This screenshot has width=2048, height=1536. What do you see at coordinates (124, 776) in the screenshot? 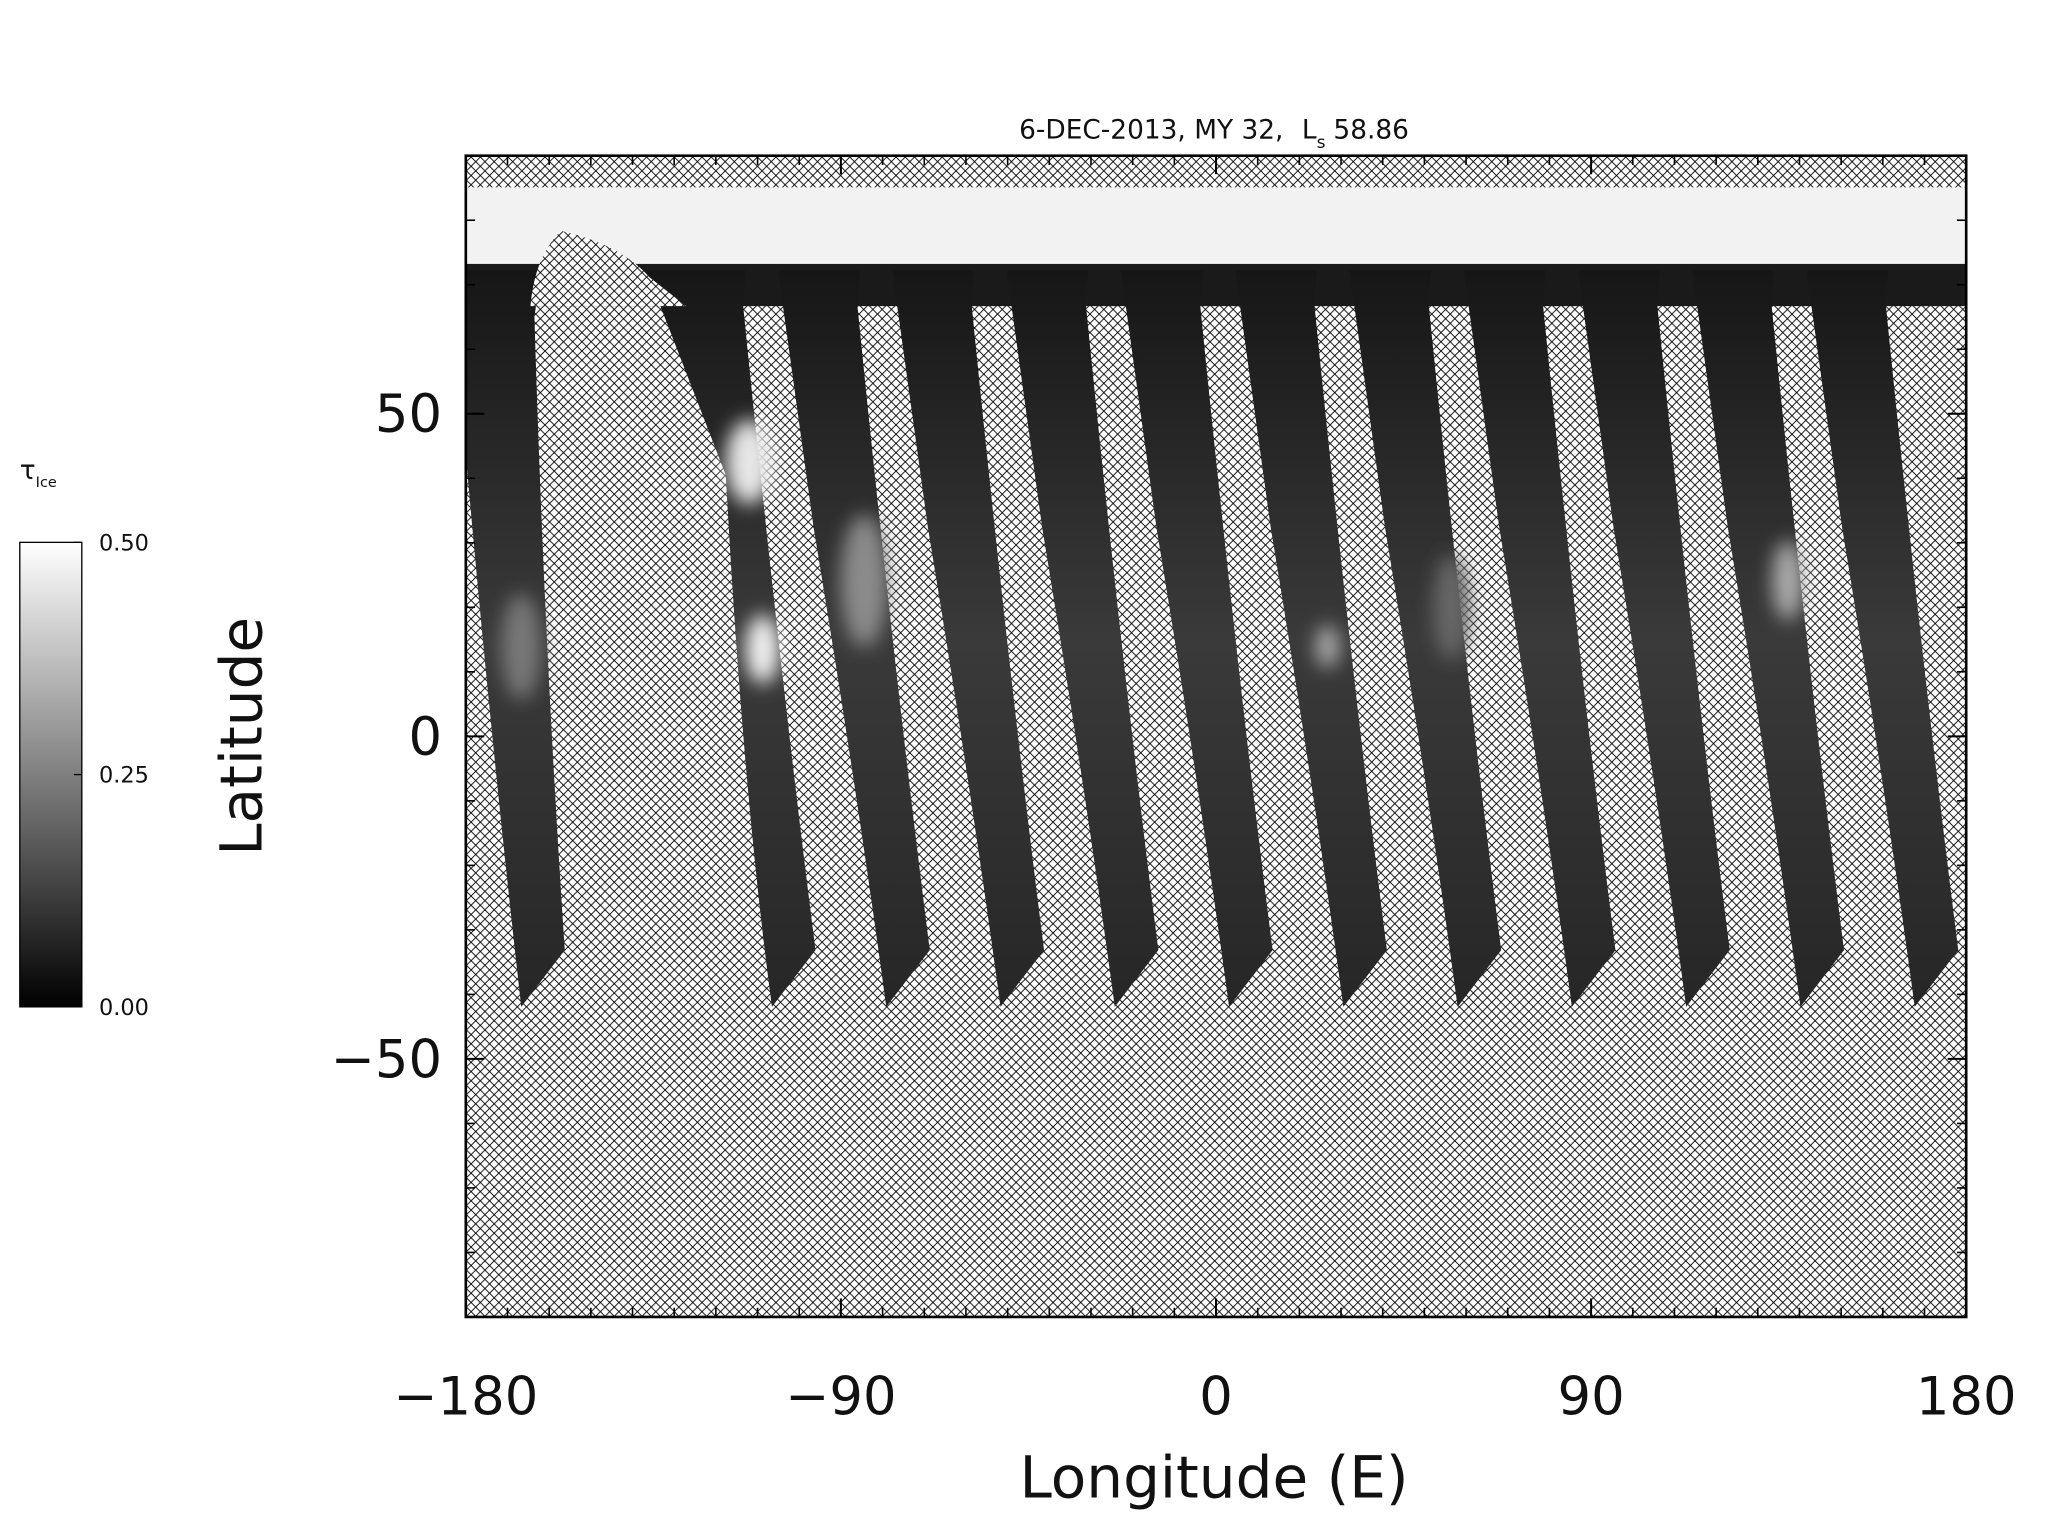
I see `colorbar-tick-label: 0.25` at bounding box center [124, 776].